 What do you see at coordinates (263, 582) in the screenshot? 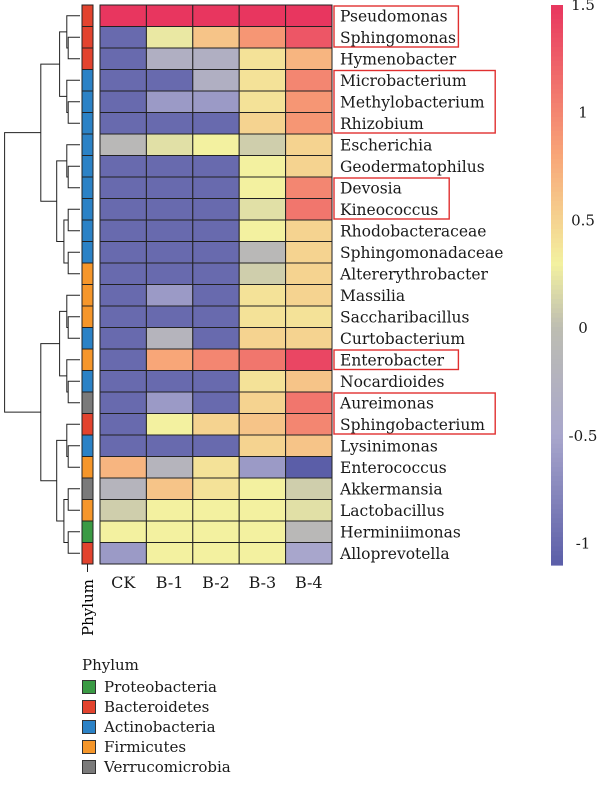
I see `column-label-b-3: B-3` at bounding box center [263, 582].